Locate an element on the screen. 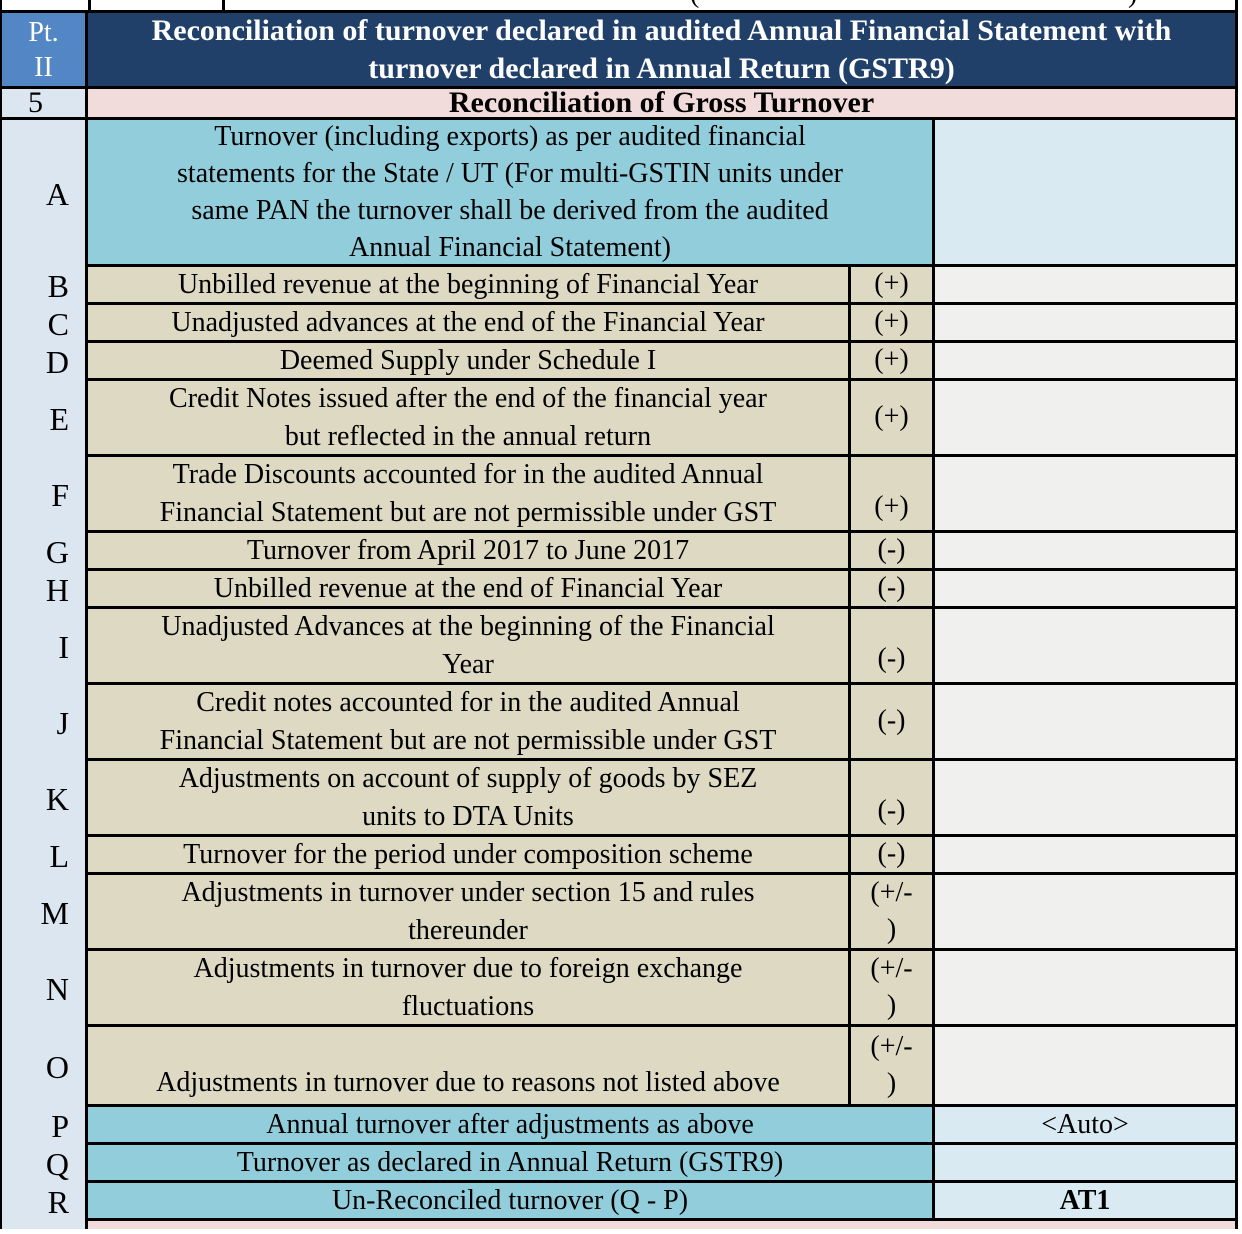  row-h-sign-cell: (-) is located at coordinates (893, 590).